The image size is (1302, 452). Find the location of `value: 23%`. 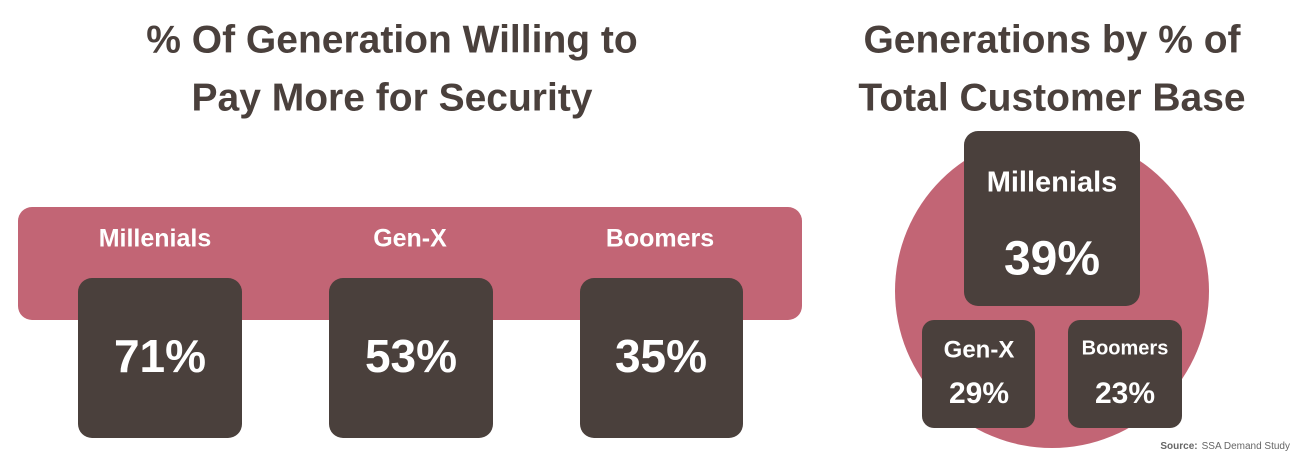

value: 23% is located at coordinates (1125, 393).